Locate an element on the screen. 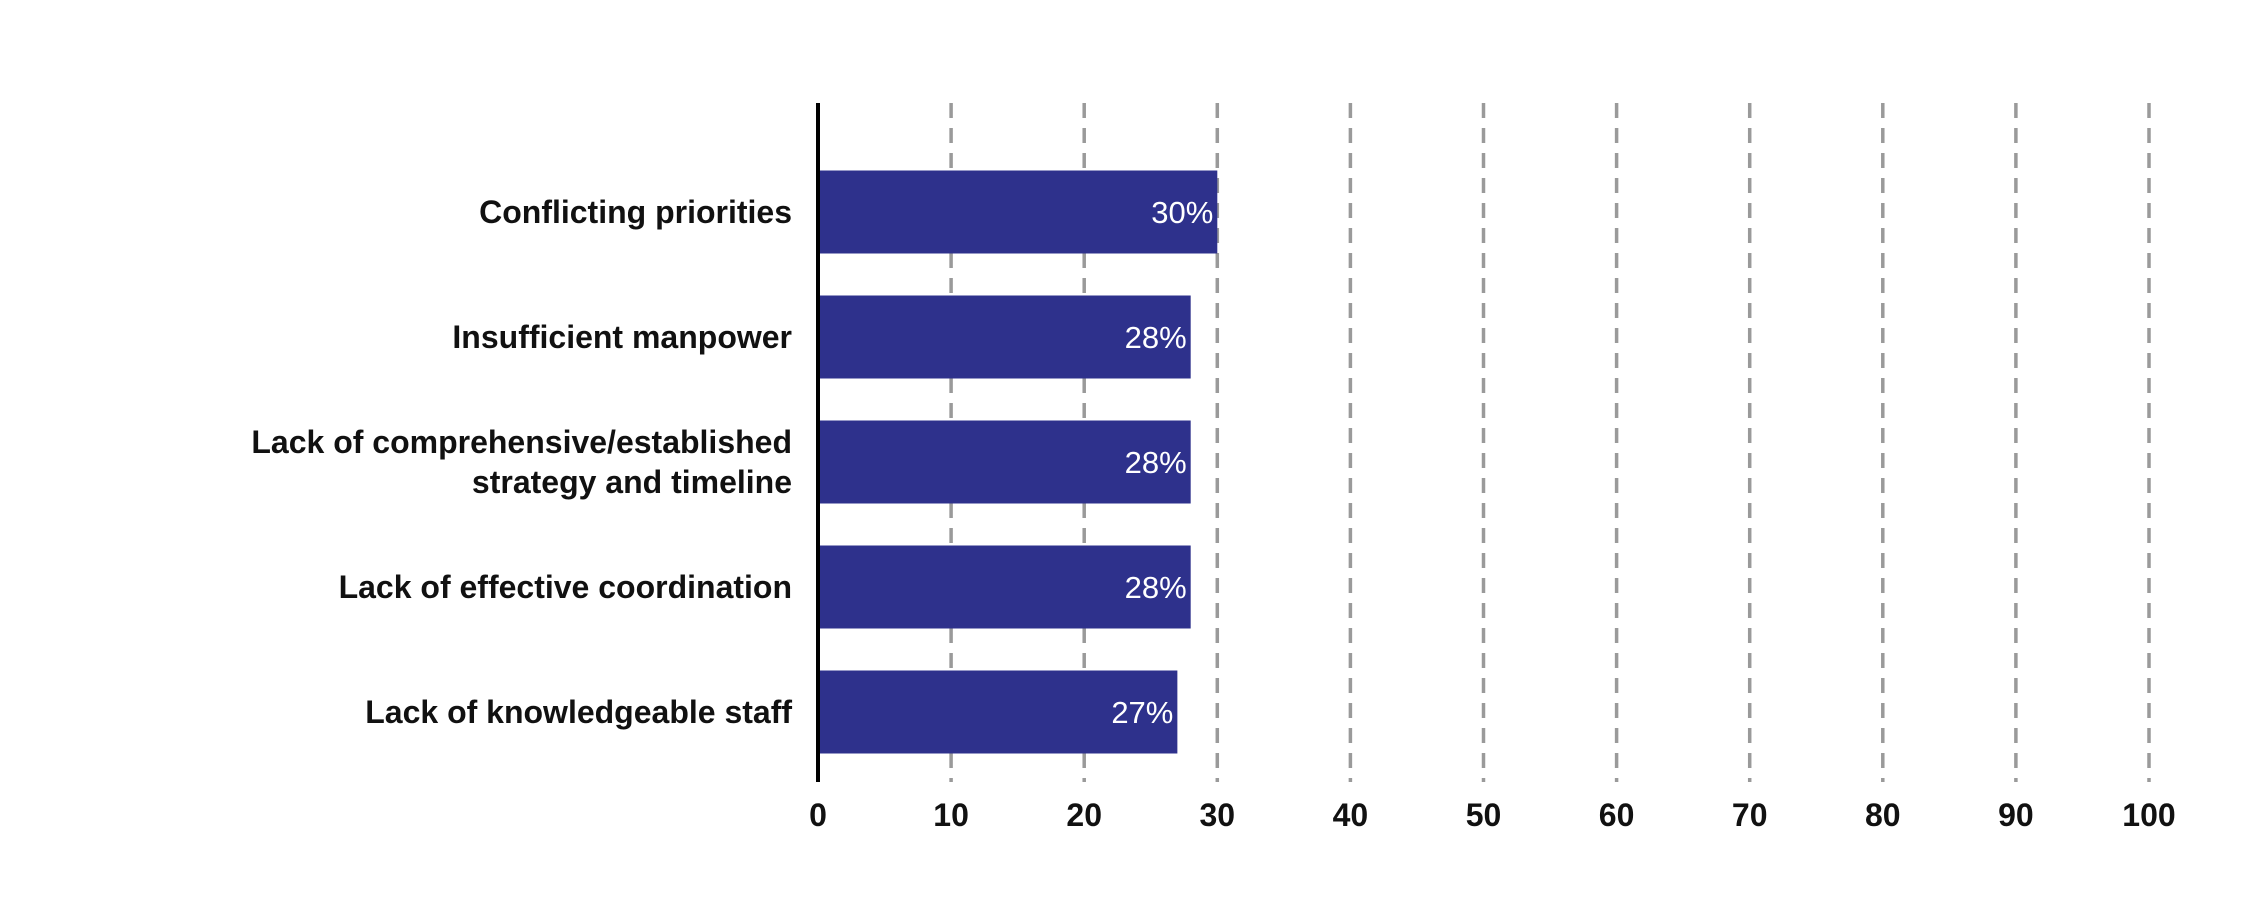  x-tick-labels: 0 10 20 30 40 50 60 70 80 90 100 is located at coordinates (1492, 815).